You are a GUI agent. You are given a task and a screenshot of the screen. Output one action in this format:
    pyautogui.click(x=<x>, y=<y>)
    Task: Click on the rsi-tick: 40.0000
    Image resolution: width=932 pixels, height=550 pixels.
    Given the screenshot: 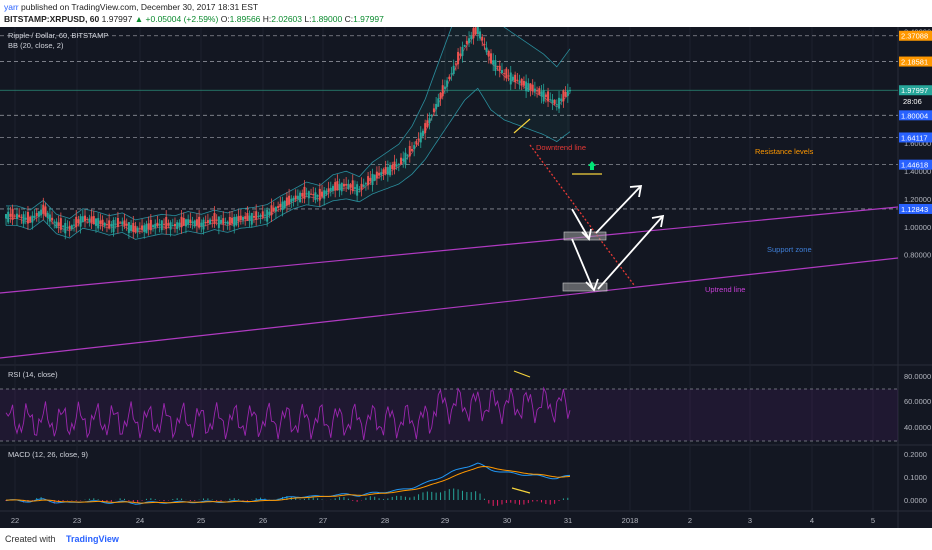 What is the action you would take?
    pyautogui.click(x=917, y=427)
    